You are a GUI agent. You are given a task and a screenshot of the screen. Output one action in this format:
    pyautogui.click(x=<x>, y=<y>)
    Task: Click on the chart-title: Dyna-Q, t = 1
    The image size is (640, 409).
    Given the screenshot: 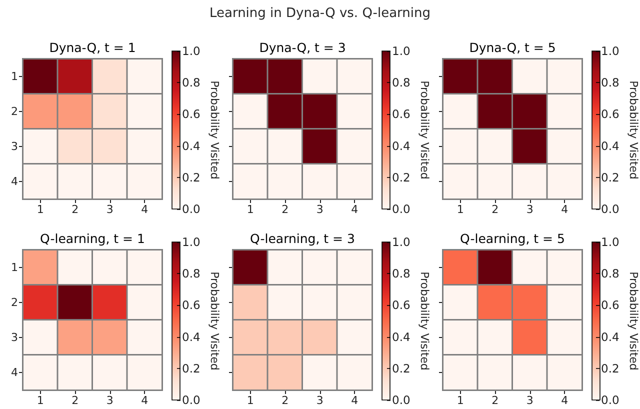 What is the action you would take?
    pyautogui.click(x=92, y=47)
    